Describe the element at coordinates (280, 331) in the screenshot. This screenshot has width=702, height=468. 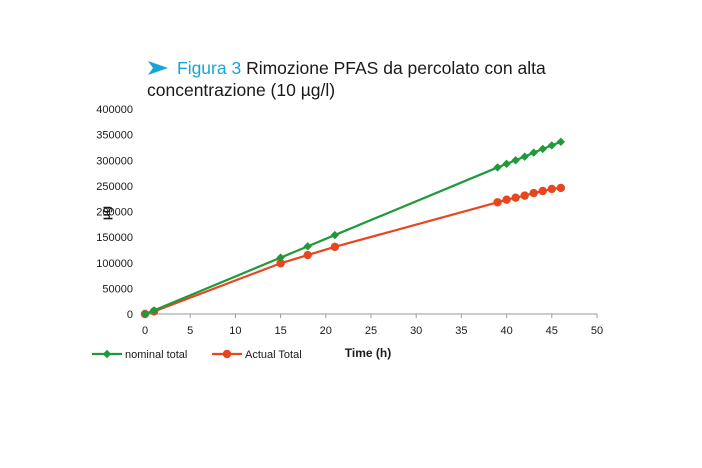
I see `x-tick-label: 15` at that location.